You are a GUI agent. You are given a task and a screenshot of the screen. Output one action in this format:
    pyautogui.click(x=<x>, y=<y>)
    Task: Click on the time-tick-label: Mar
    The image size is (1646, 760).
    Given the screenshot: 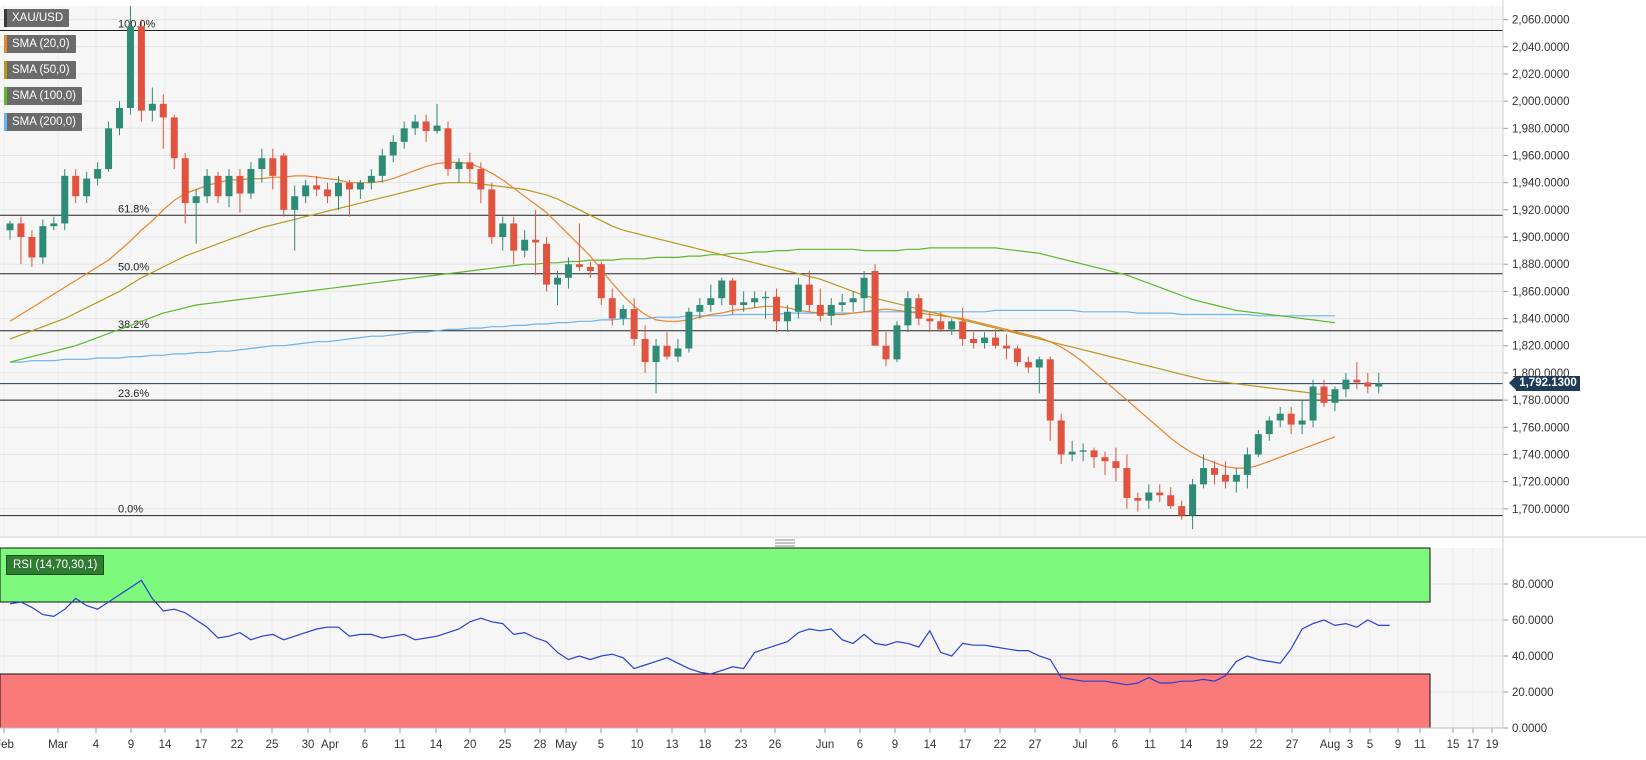 What is the action you would take?
    pyautogui.click(x=58, y=745)
    